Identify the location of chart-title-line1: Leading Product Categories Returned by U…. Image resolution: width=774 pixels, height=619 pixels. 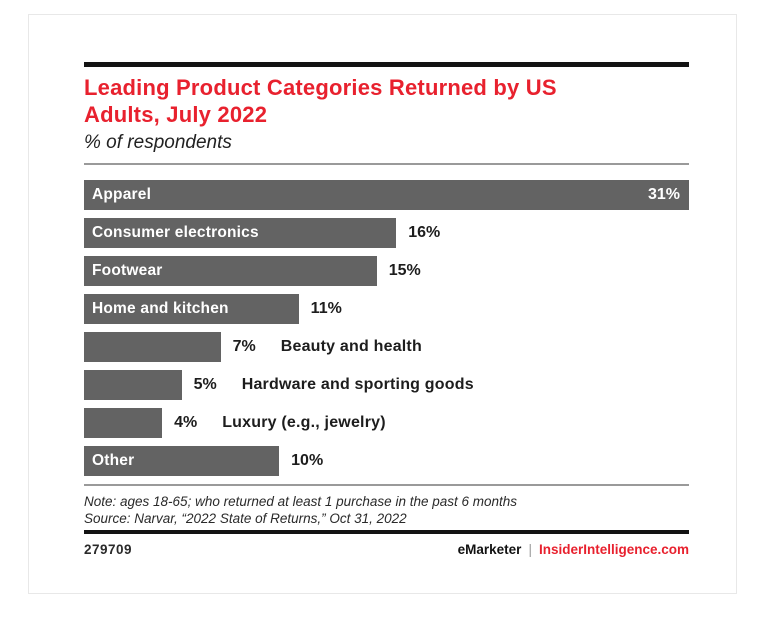
(320, 87).